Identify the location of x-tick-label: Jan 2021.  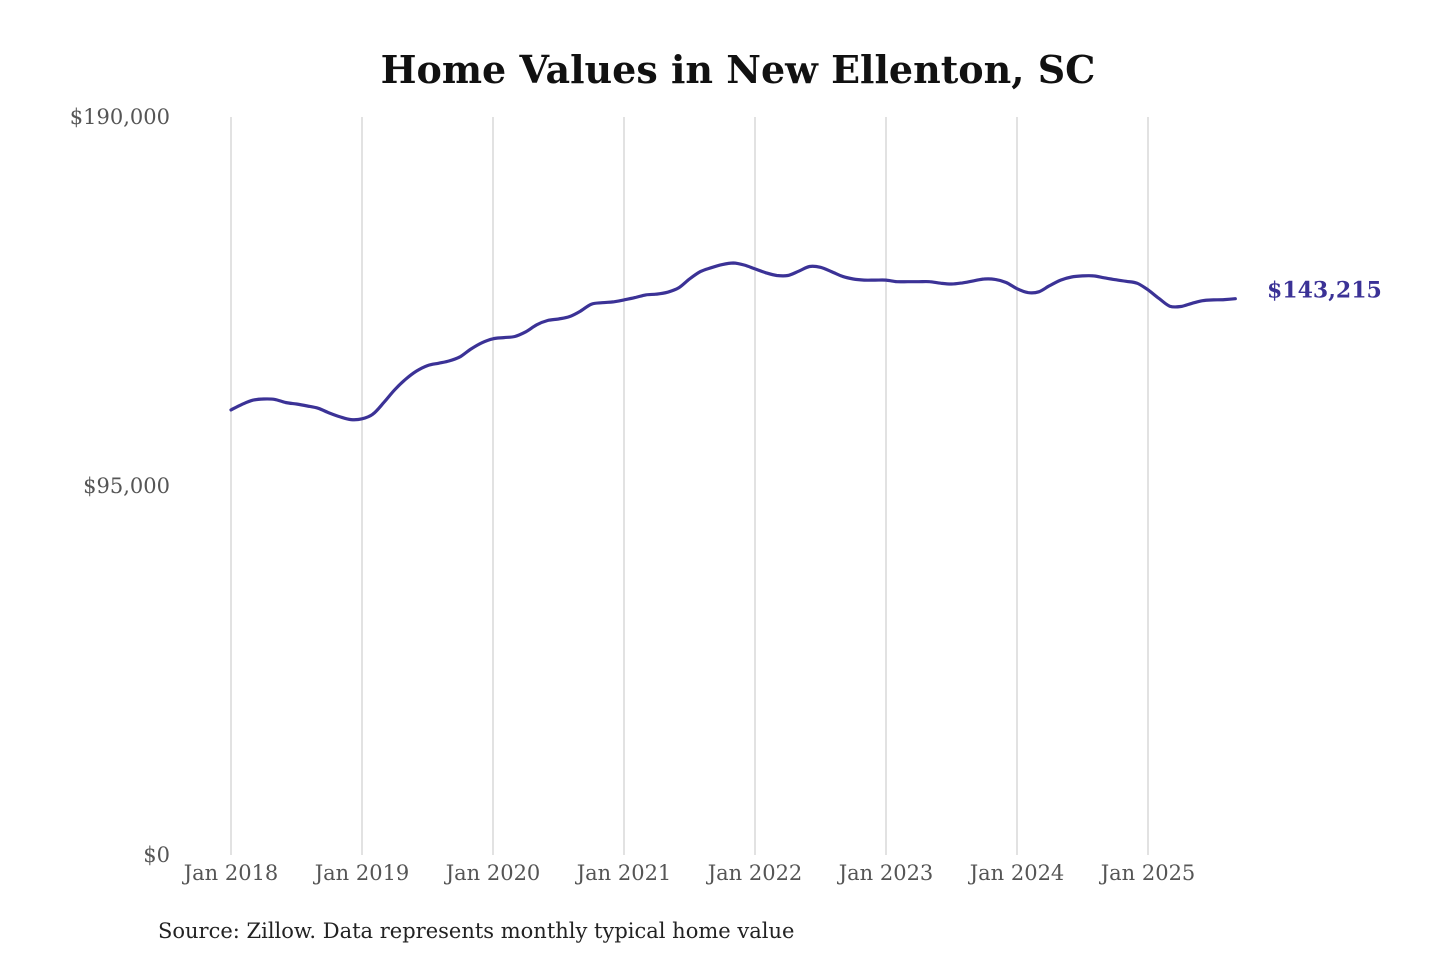
(623, 873).